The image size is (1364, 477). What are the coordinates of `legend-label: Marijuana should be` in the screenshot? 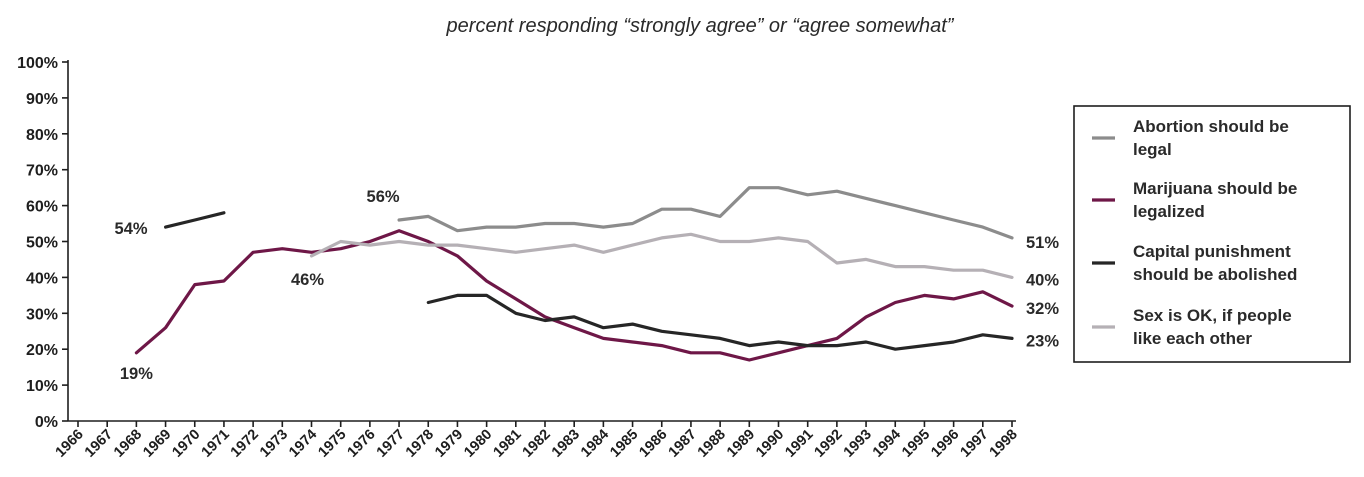 It's located at (1215, 188).